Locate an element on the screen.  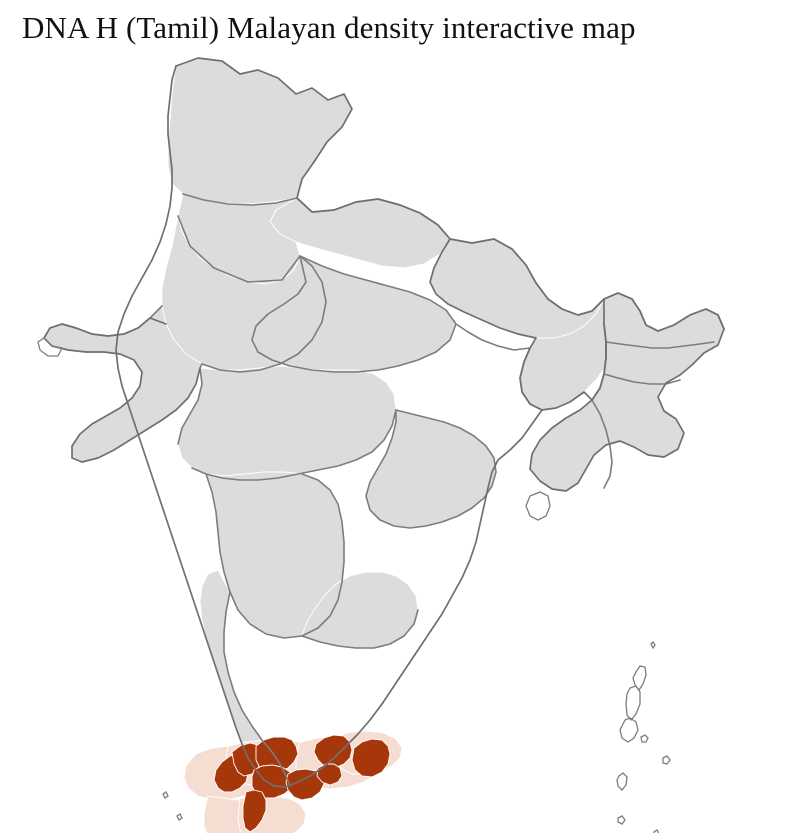
country-outline-west is located at coordinates (172, 127).